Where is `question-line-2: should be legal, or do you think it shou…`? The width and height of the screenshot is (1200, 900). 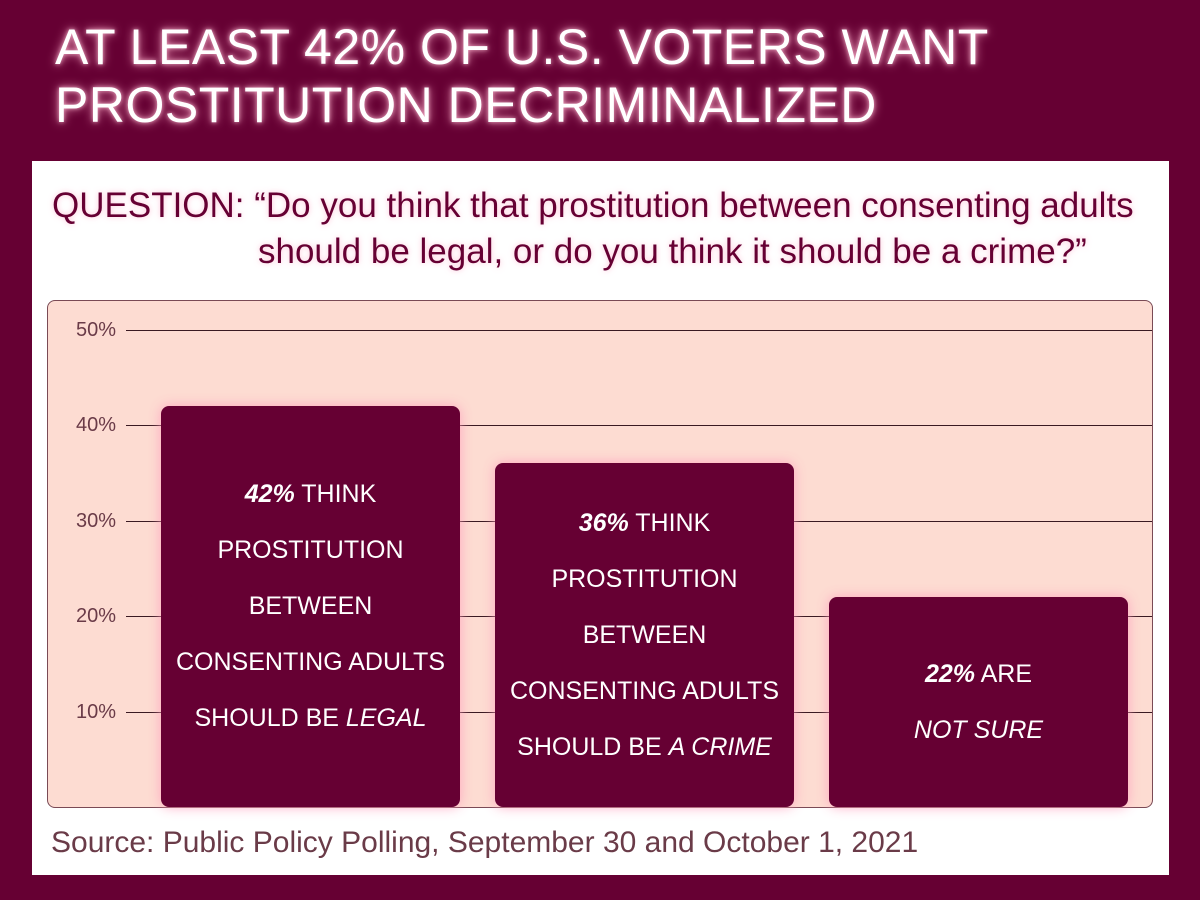 question-line-2: should be legal, or do you think it shou… is located at coordinates (672, 251).